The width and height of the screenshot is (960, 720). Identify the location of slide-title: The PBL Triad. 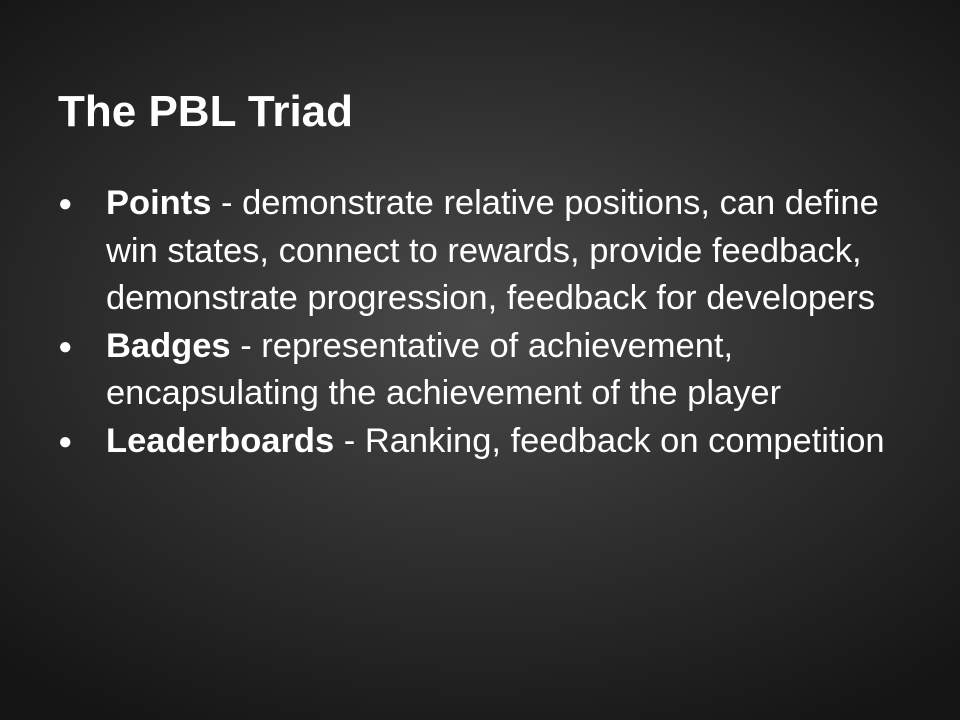
(206, 111).